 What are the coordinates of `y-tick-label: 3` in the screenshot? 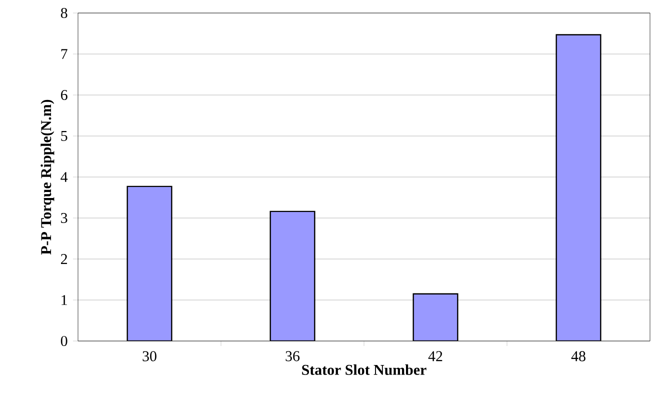 It's located at (64, 218).